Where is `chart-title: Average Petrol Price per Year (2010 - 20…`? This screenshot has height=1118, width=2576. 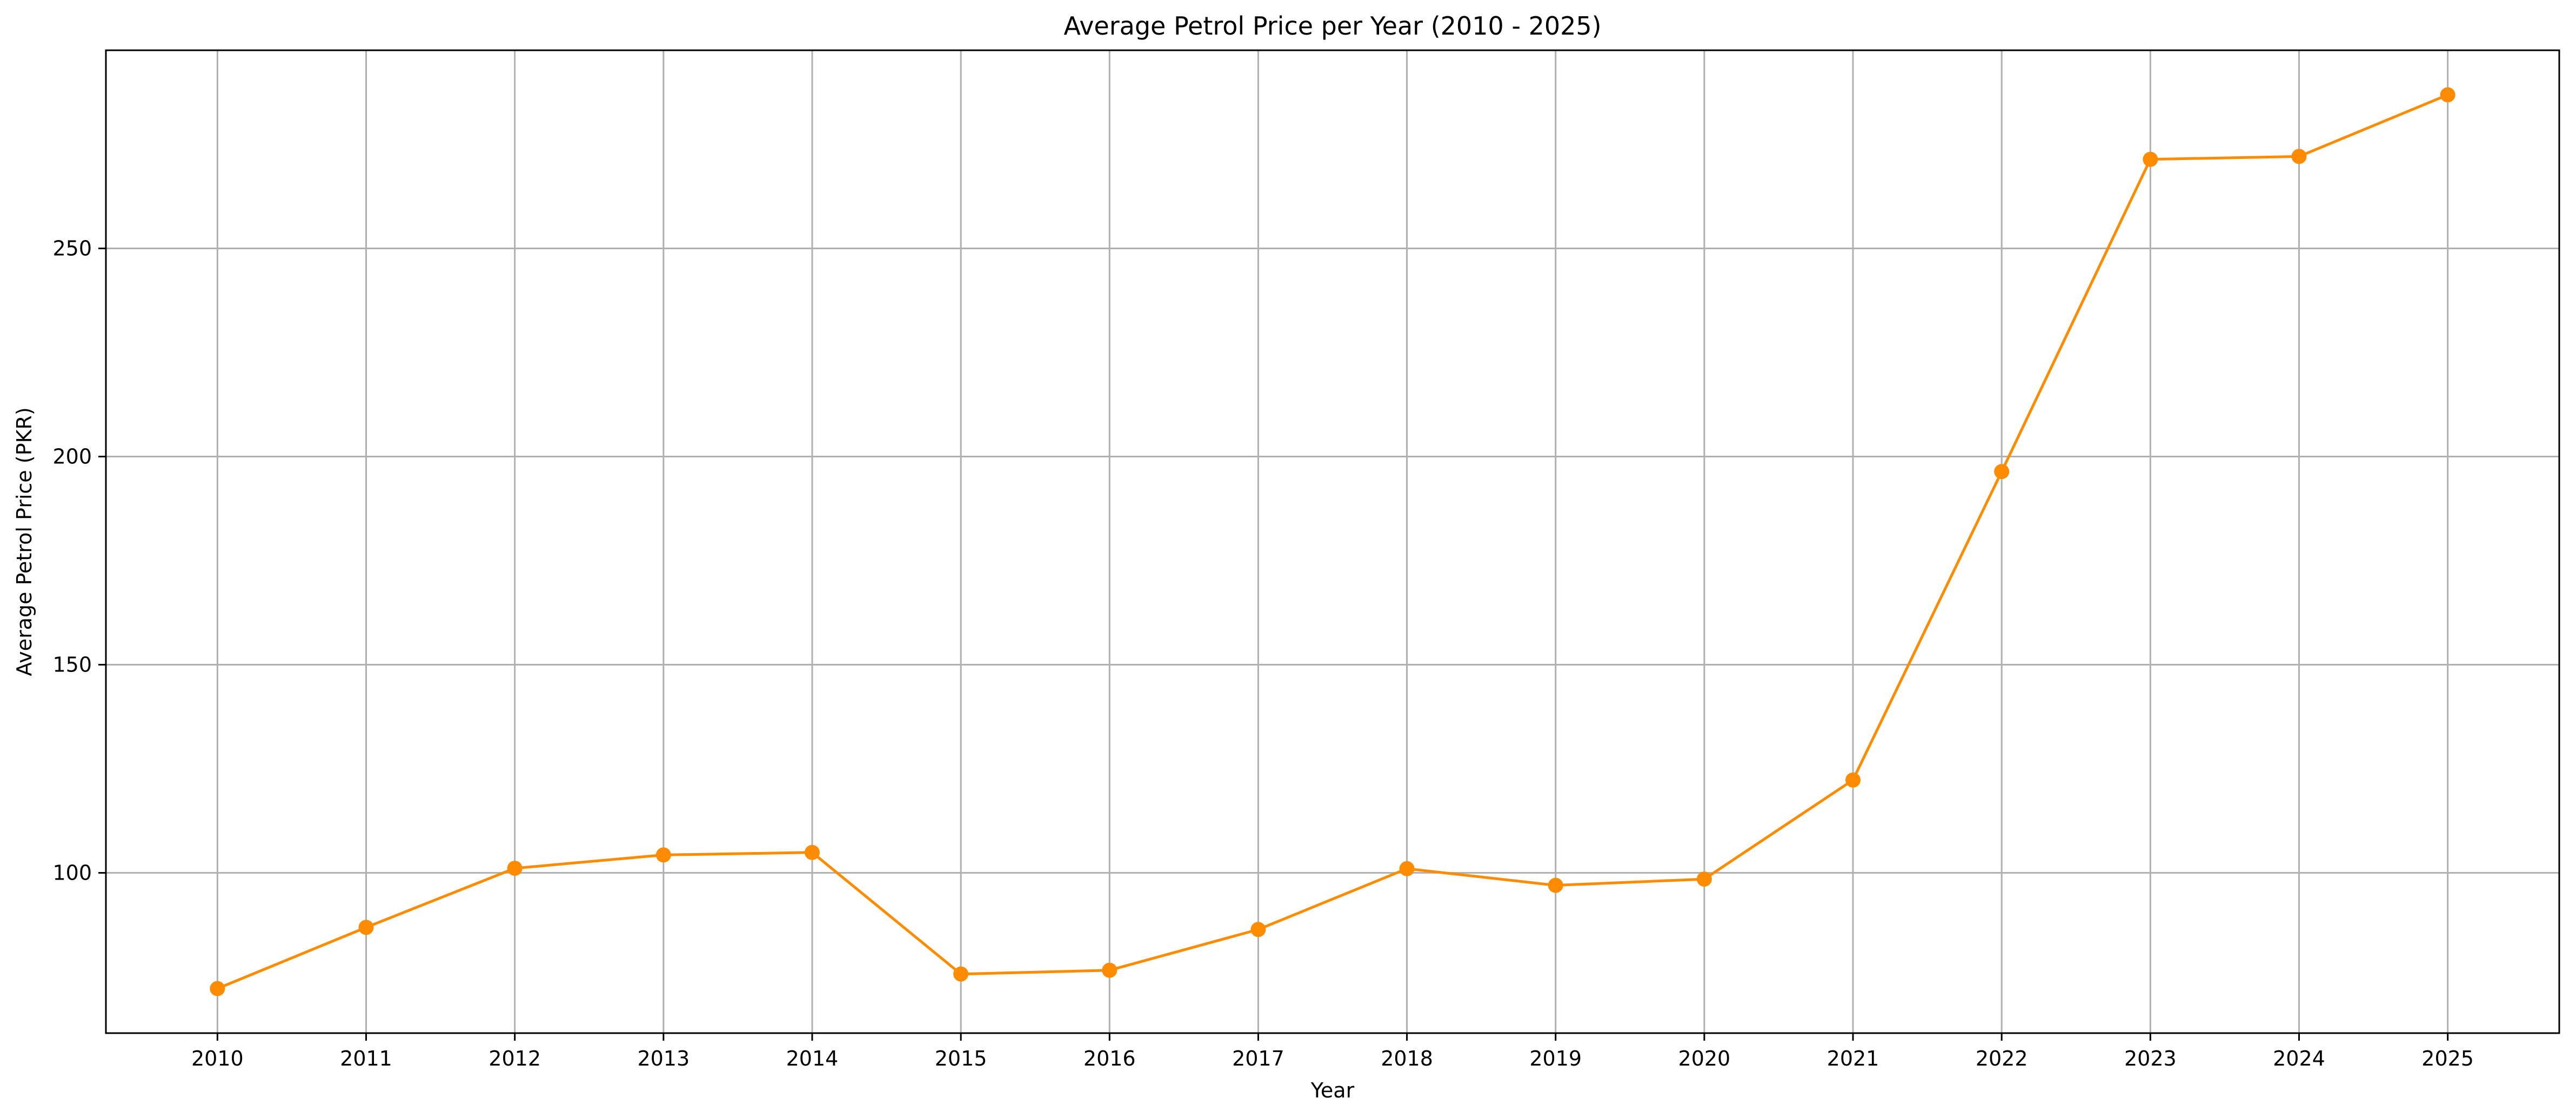 chart-title: Average Petrol Price per Year (2010 - 20… is located at coordinates (1332, 26).